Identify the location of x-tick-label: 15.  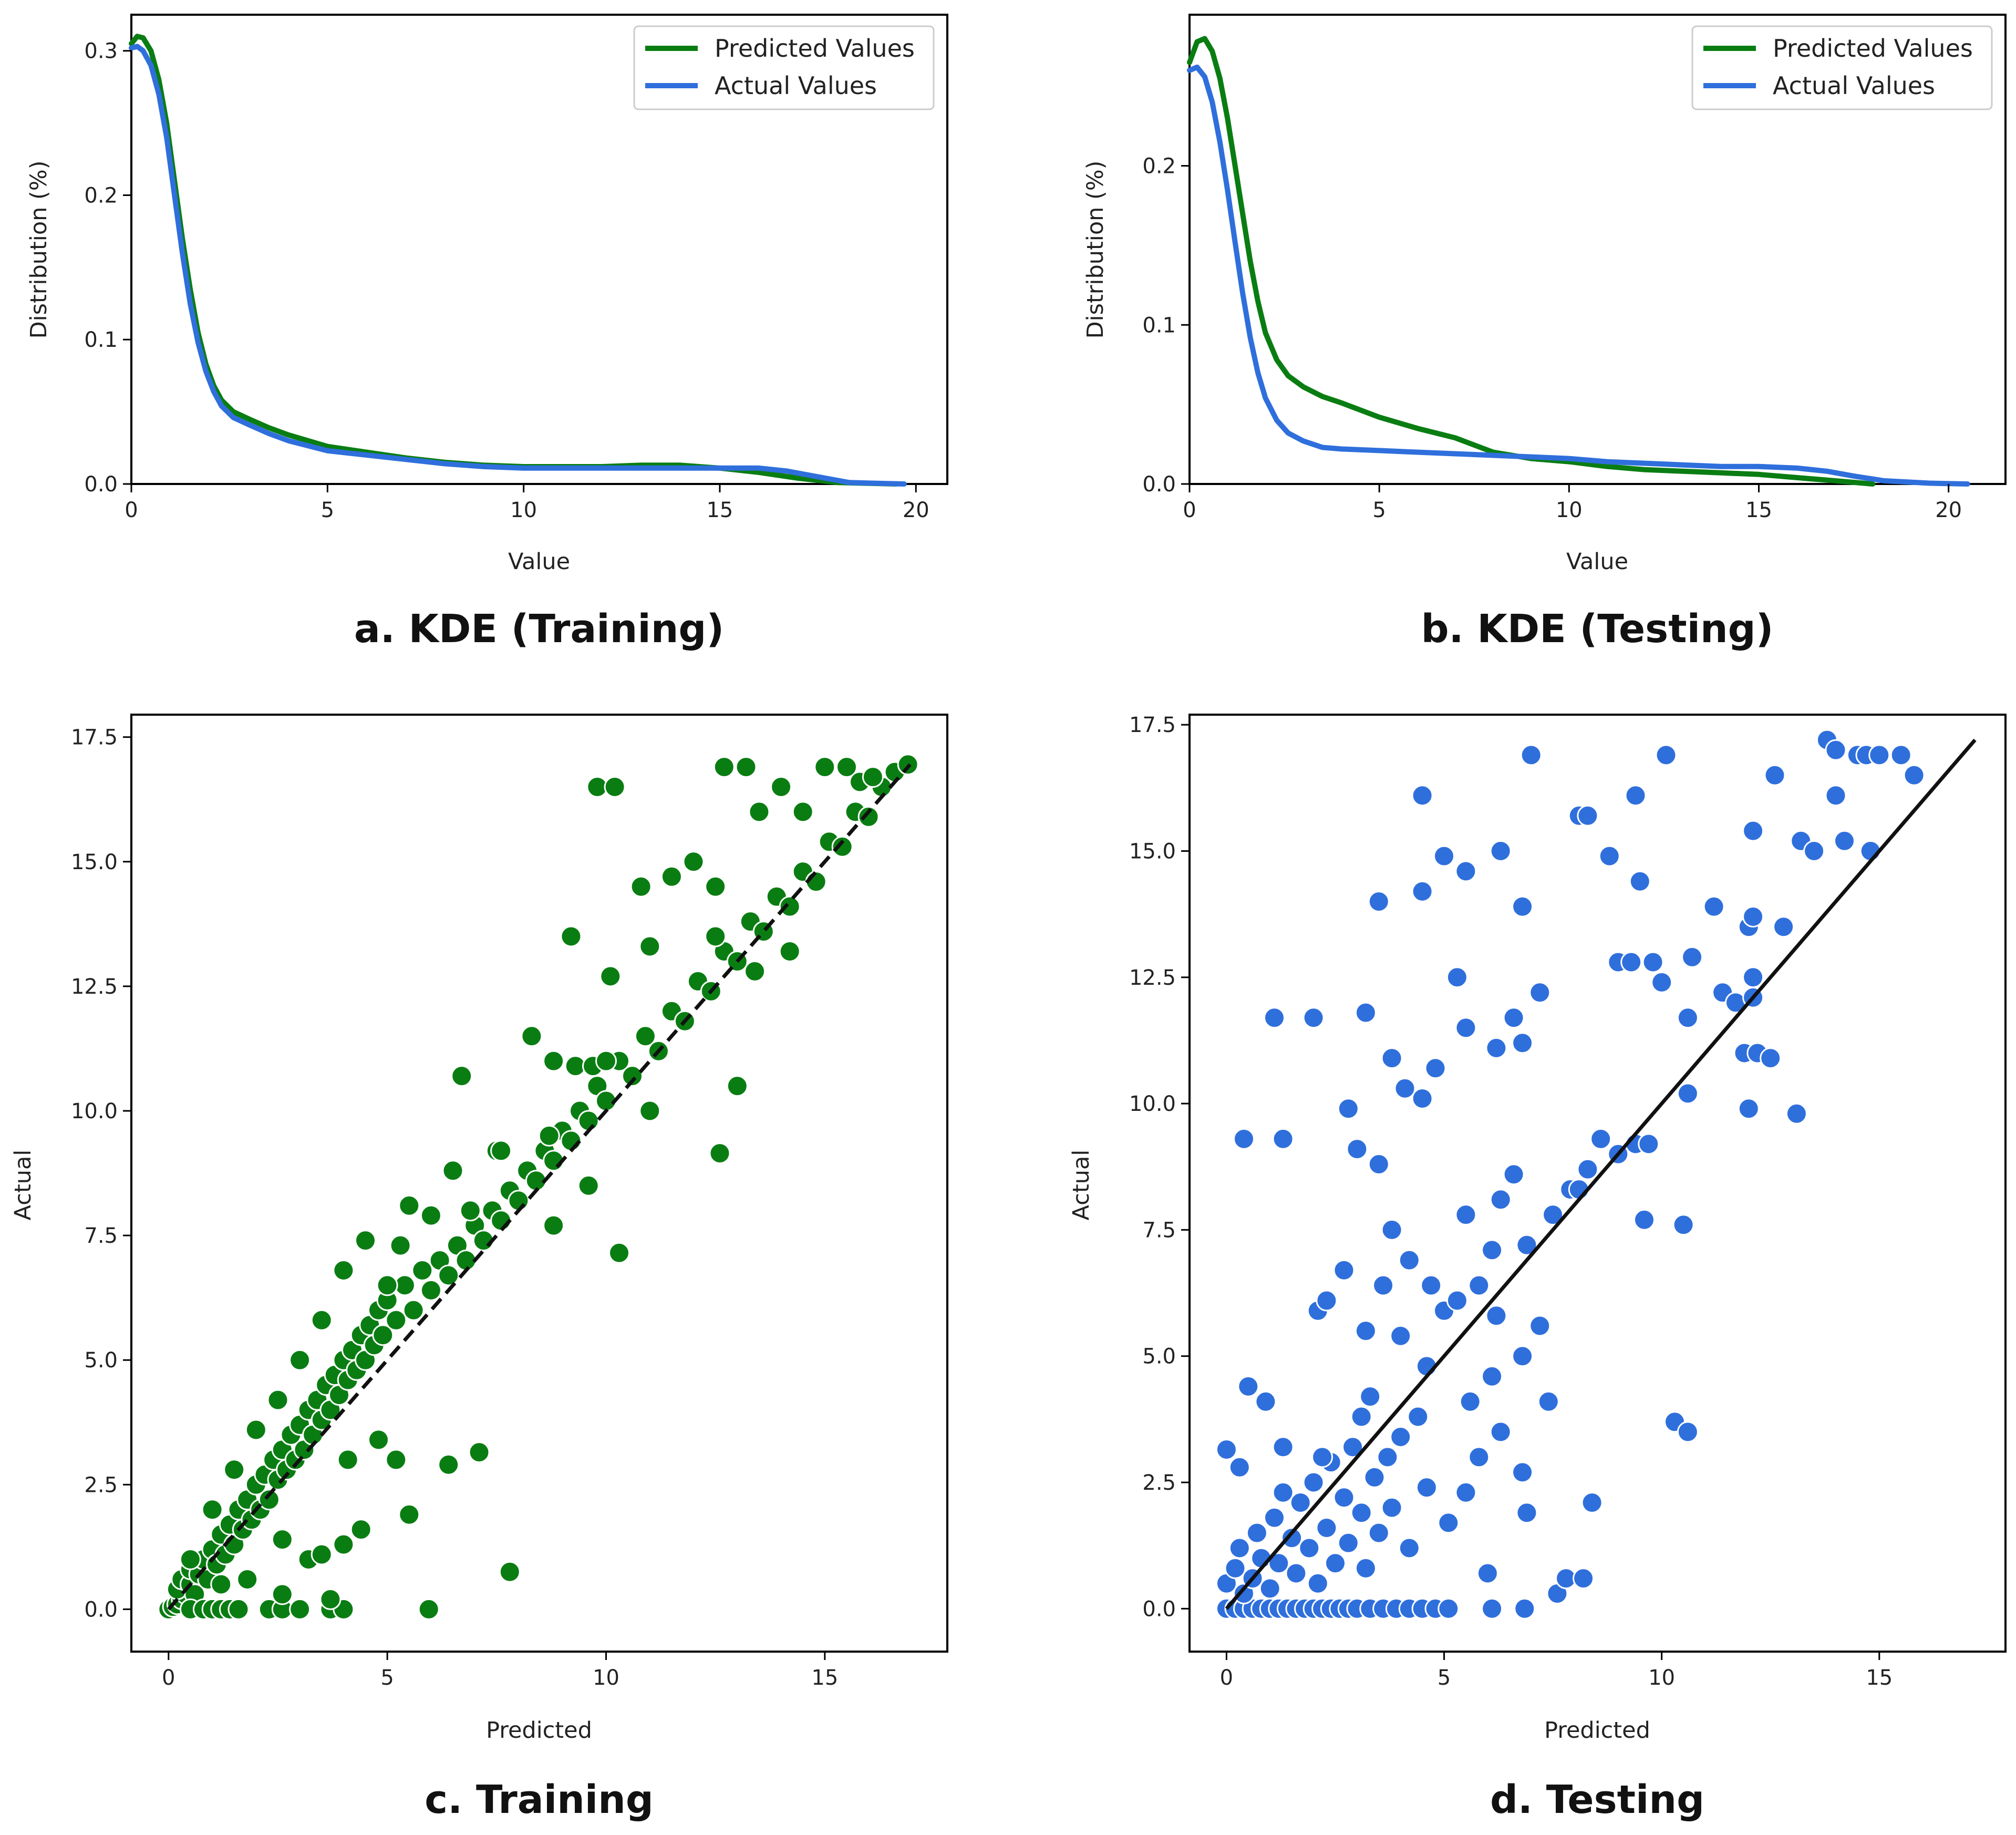
(824, 1678).